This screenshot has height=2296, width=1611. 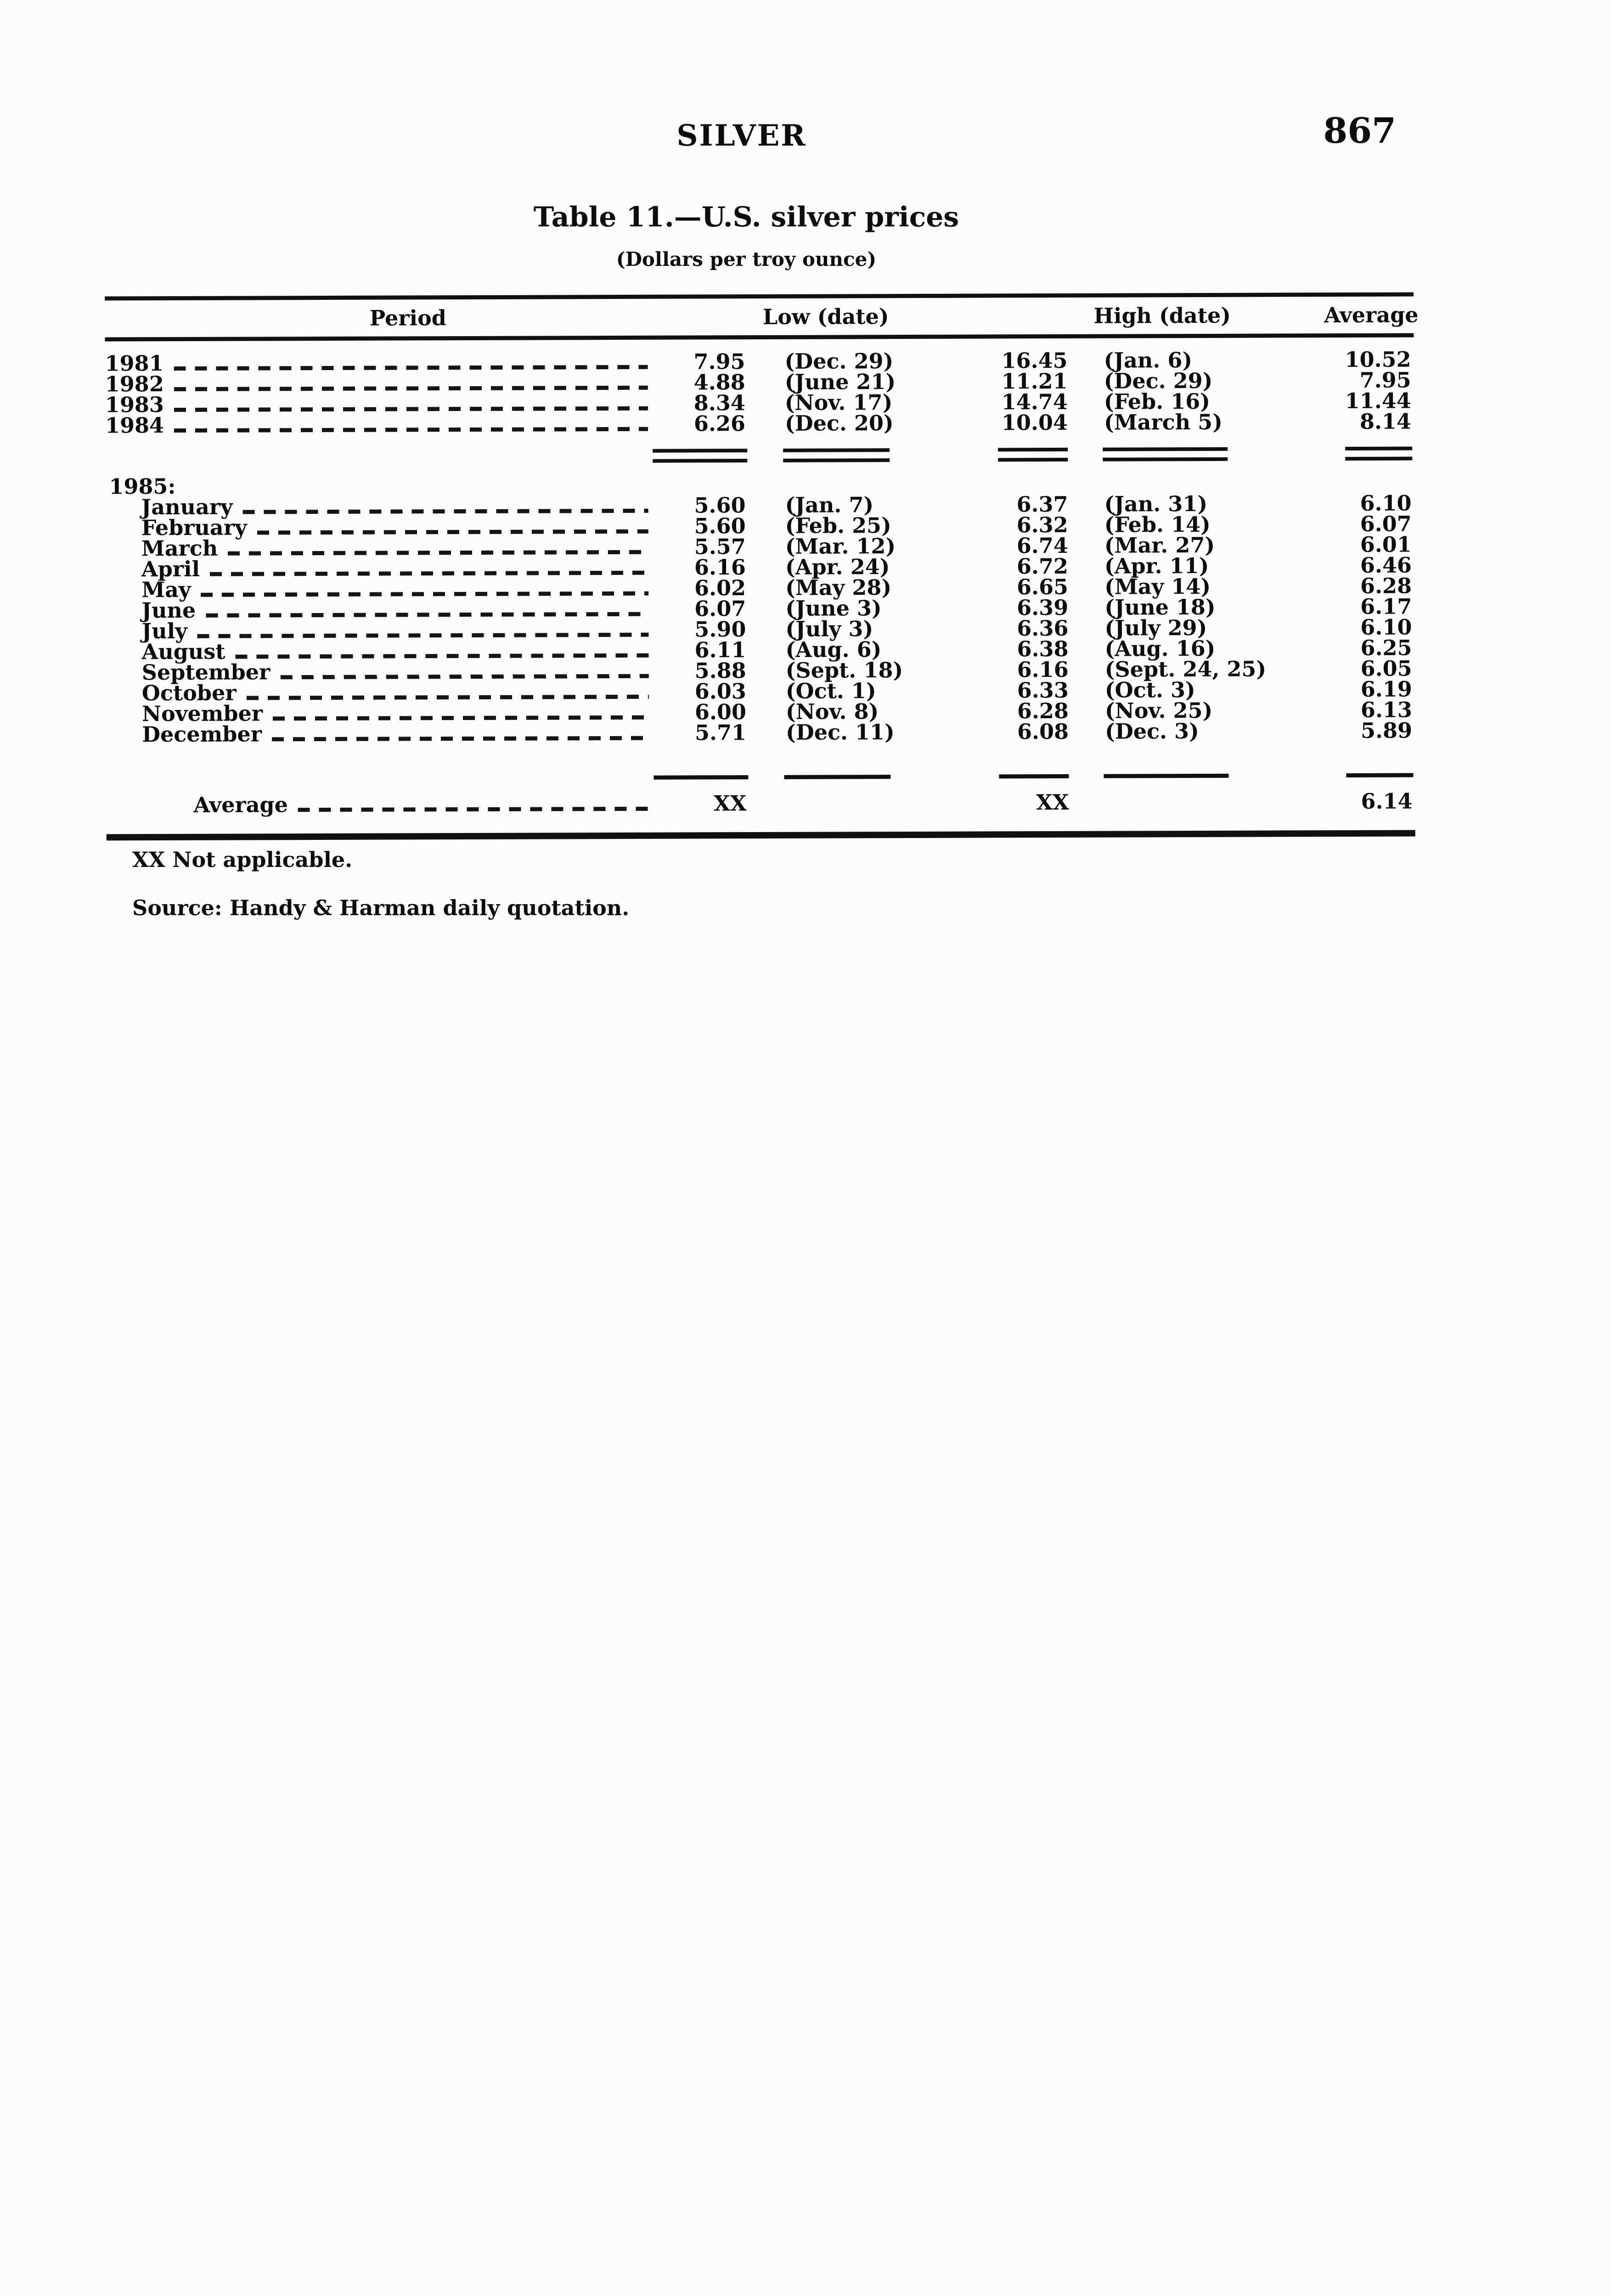 I want to click on low-value: XX, so click(x=730, y=803).